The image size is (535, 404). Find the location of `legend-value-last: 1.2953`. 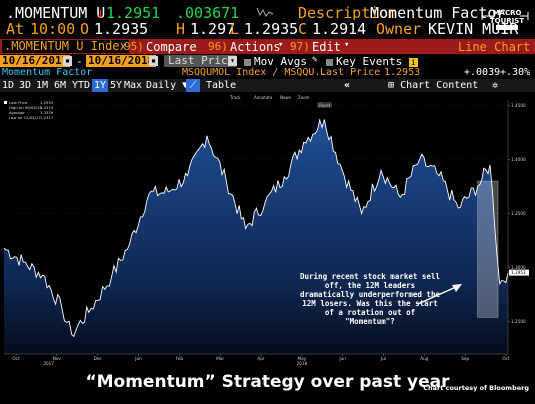

legend-value-last: 1.2953 is located at coordinates (47, 102).